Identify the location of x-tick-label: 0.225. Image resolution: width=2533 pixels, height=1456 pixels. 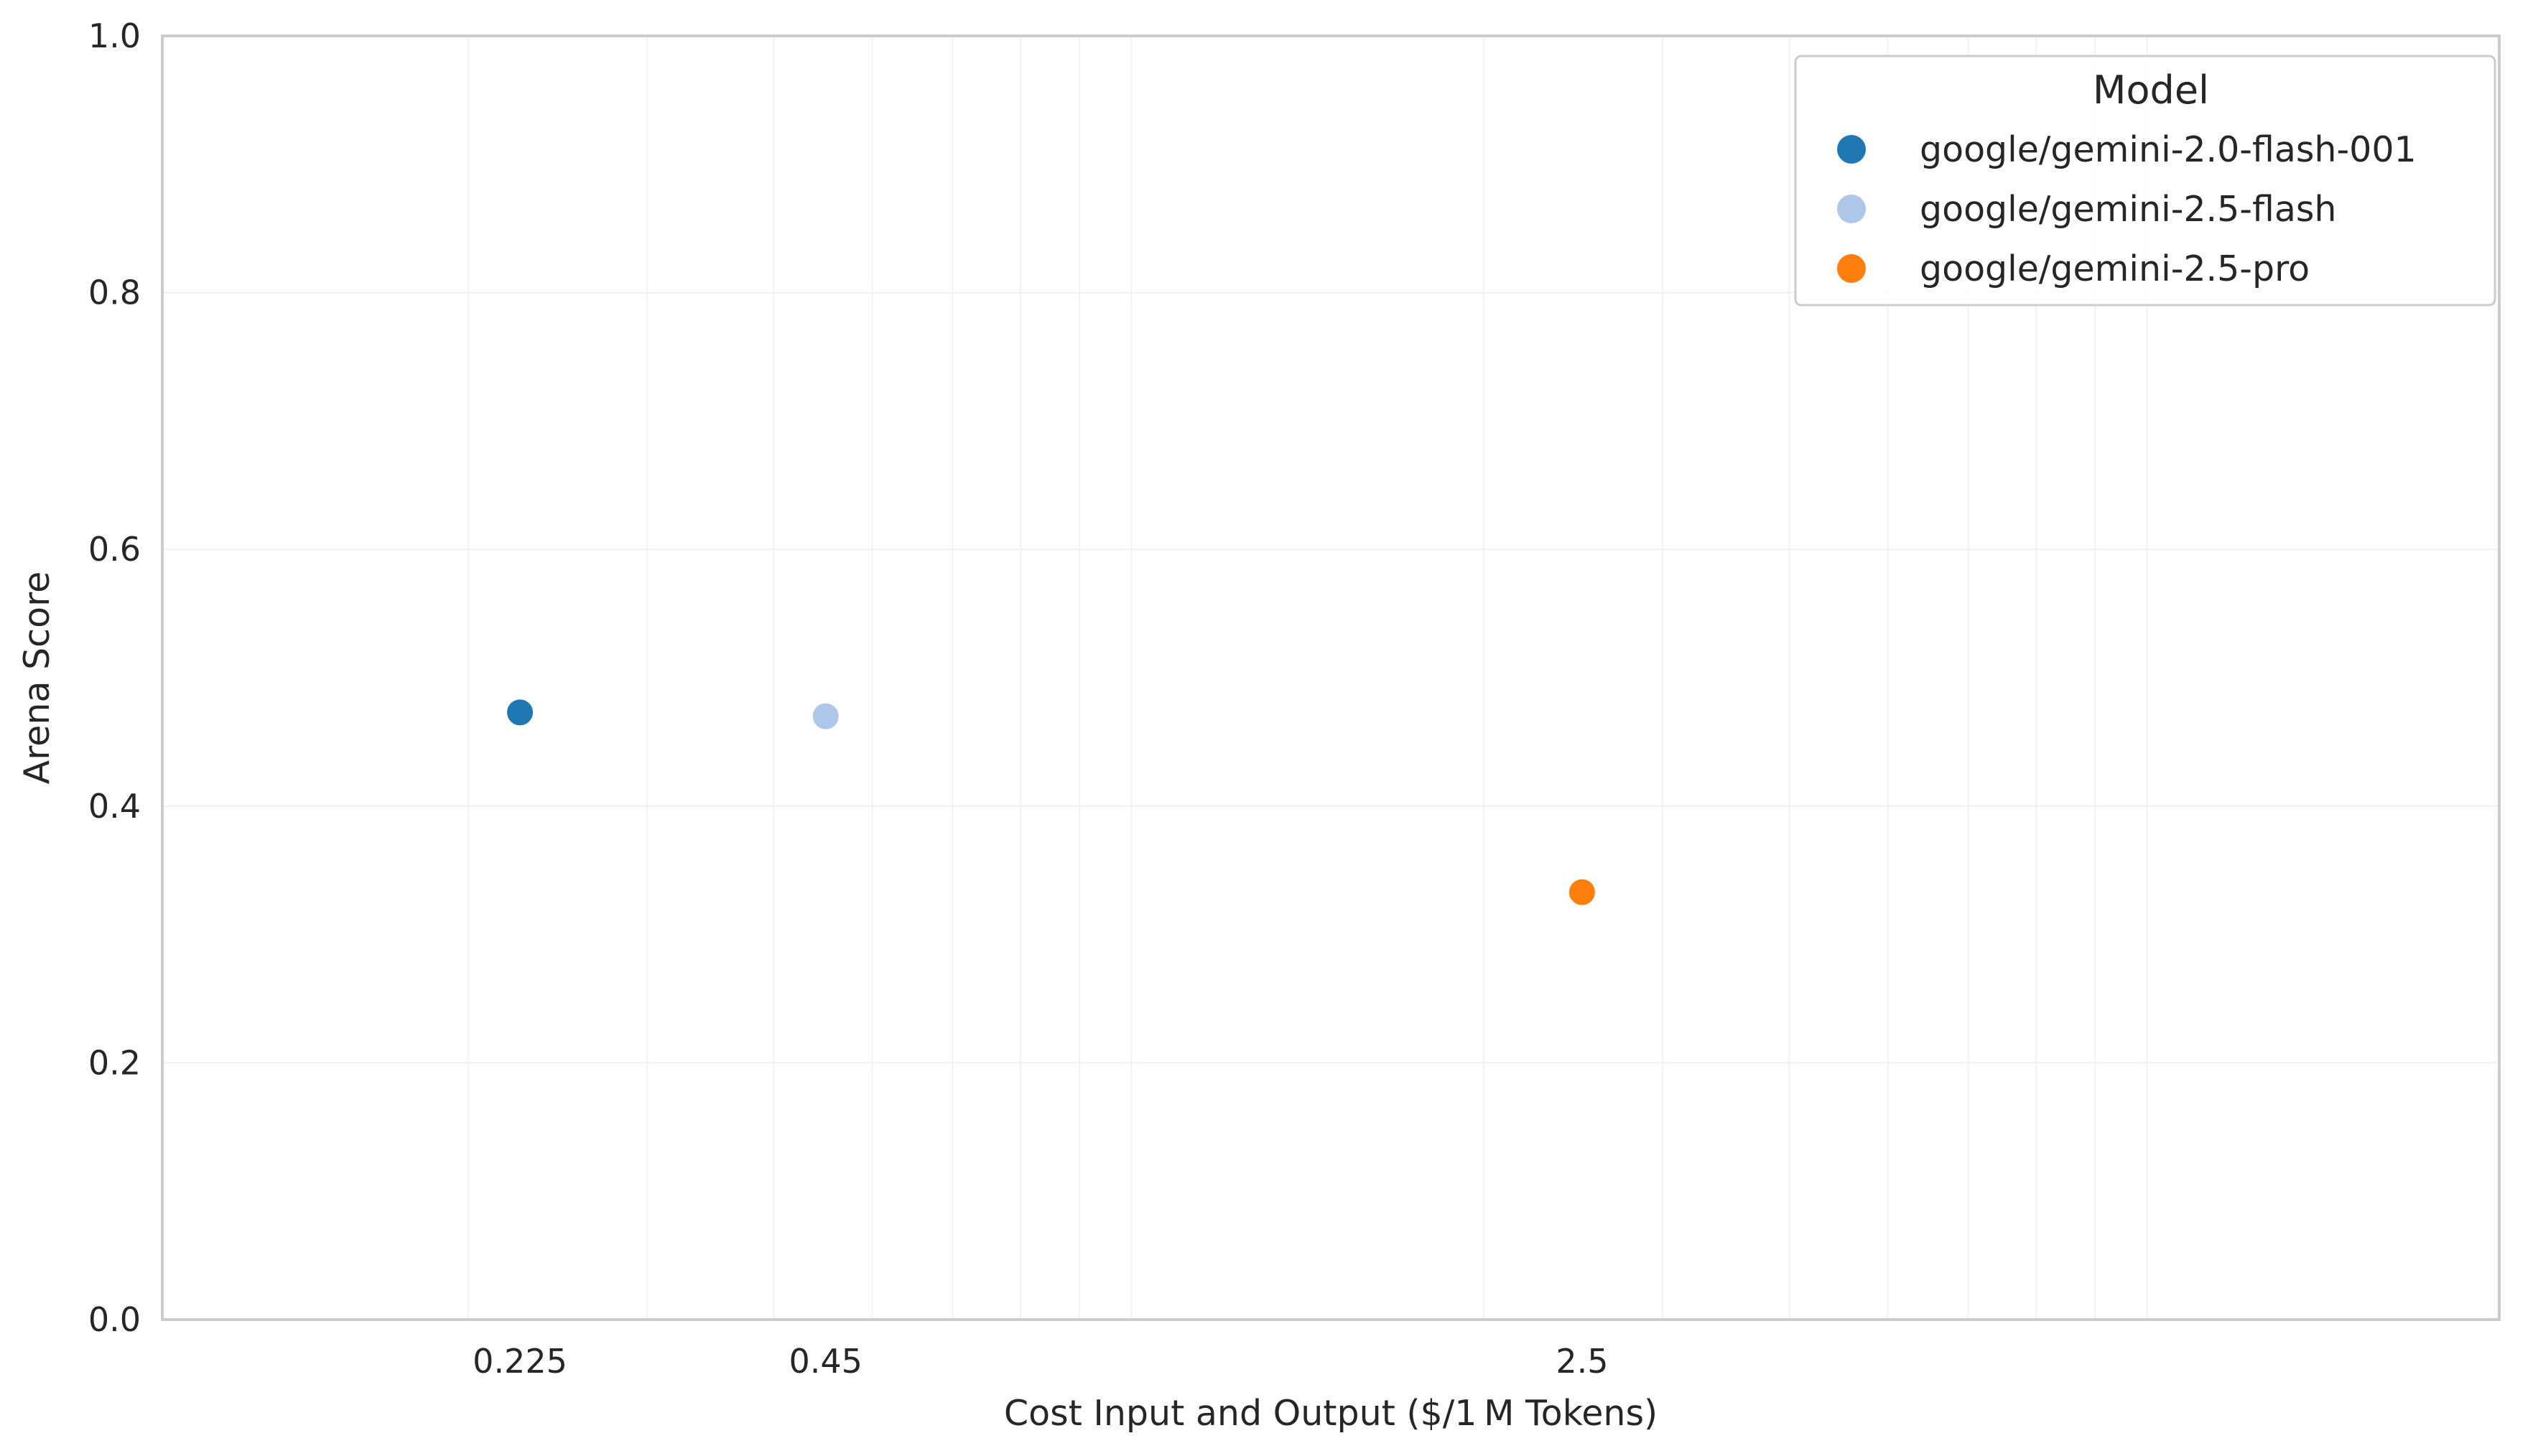
(520, 1361).